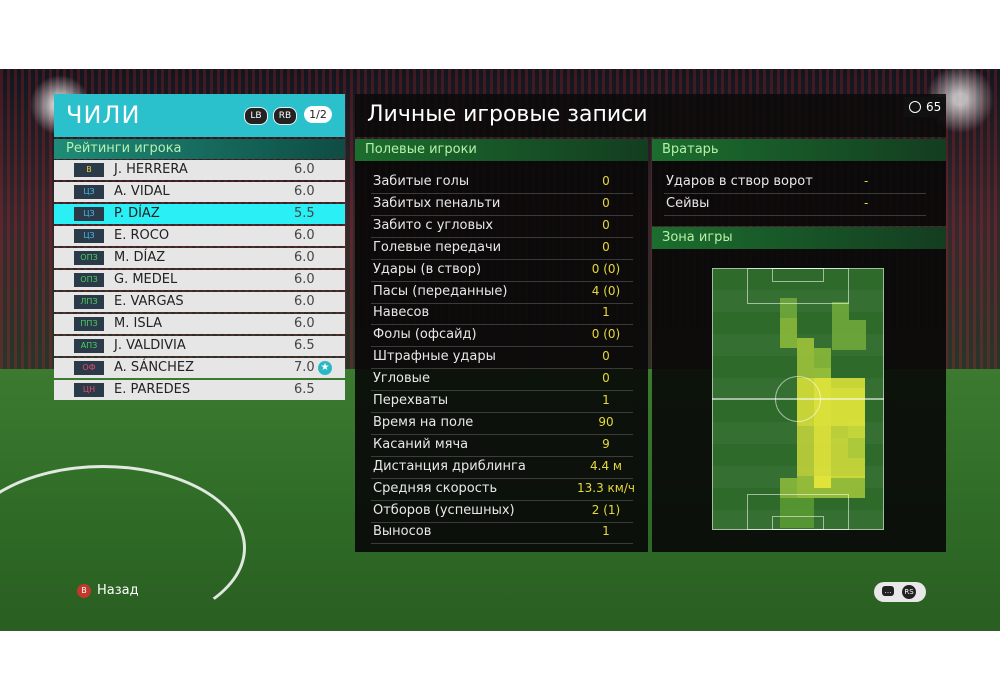  What do you see at coordinates (199, 346) in the screenshot?
I see `player-row: АПЗ J. VALDIVIA 6.5` at bounding box center [199, 346].